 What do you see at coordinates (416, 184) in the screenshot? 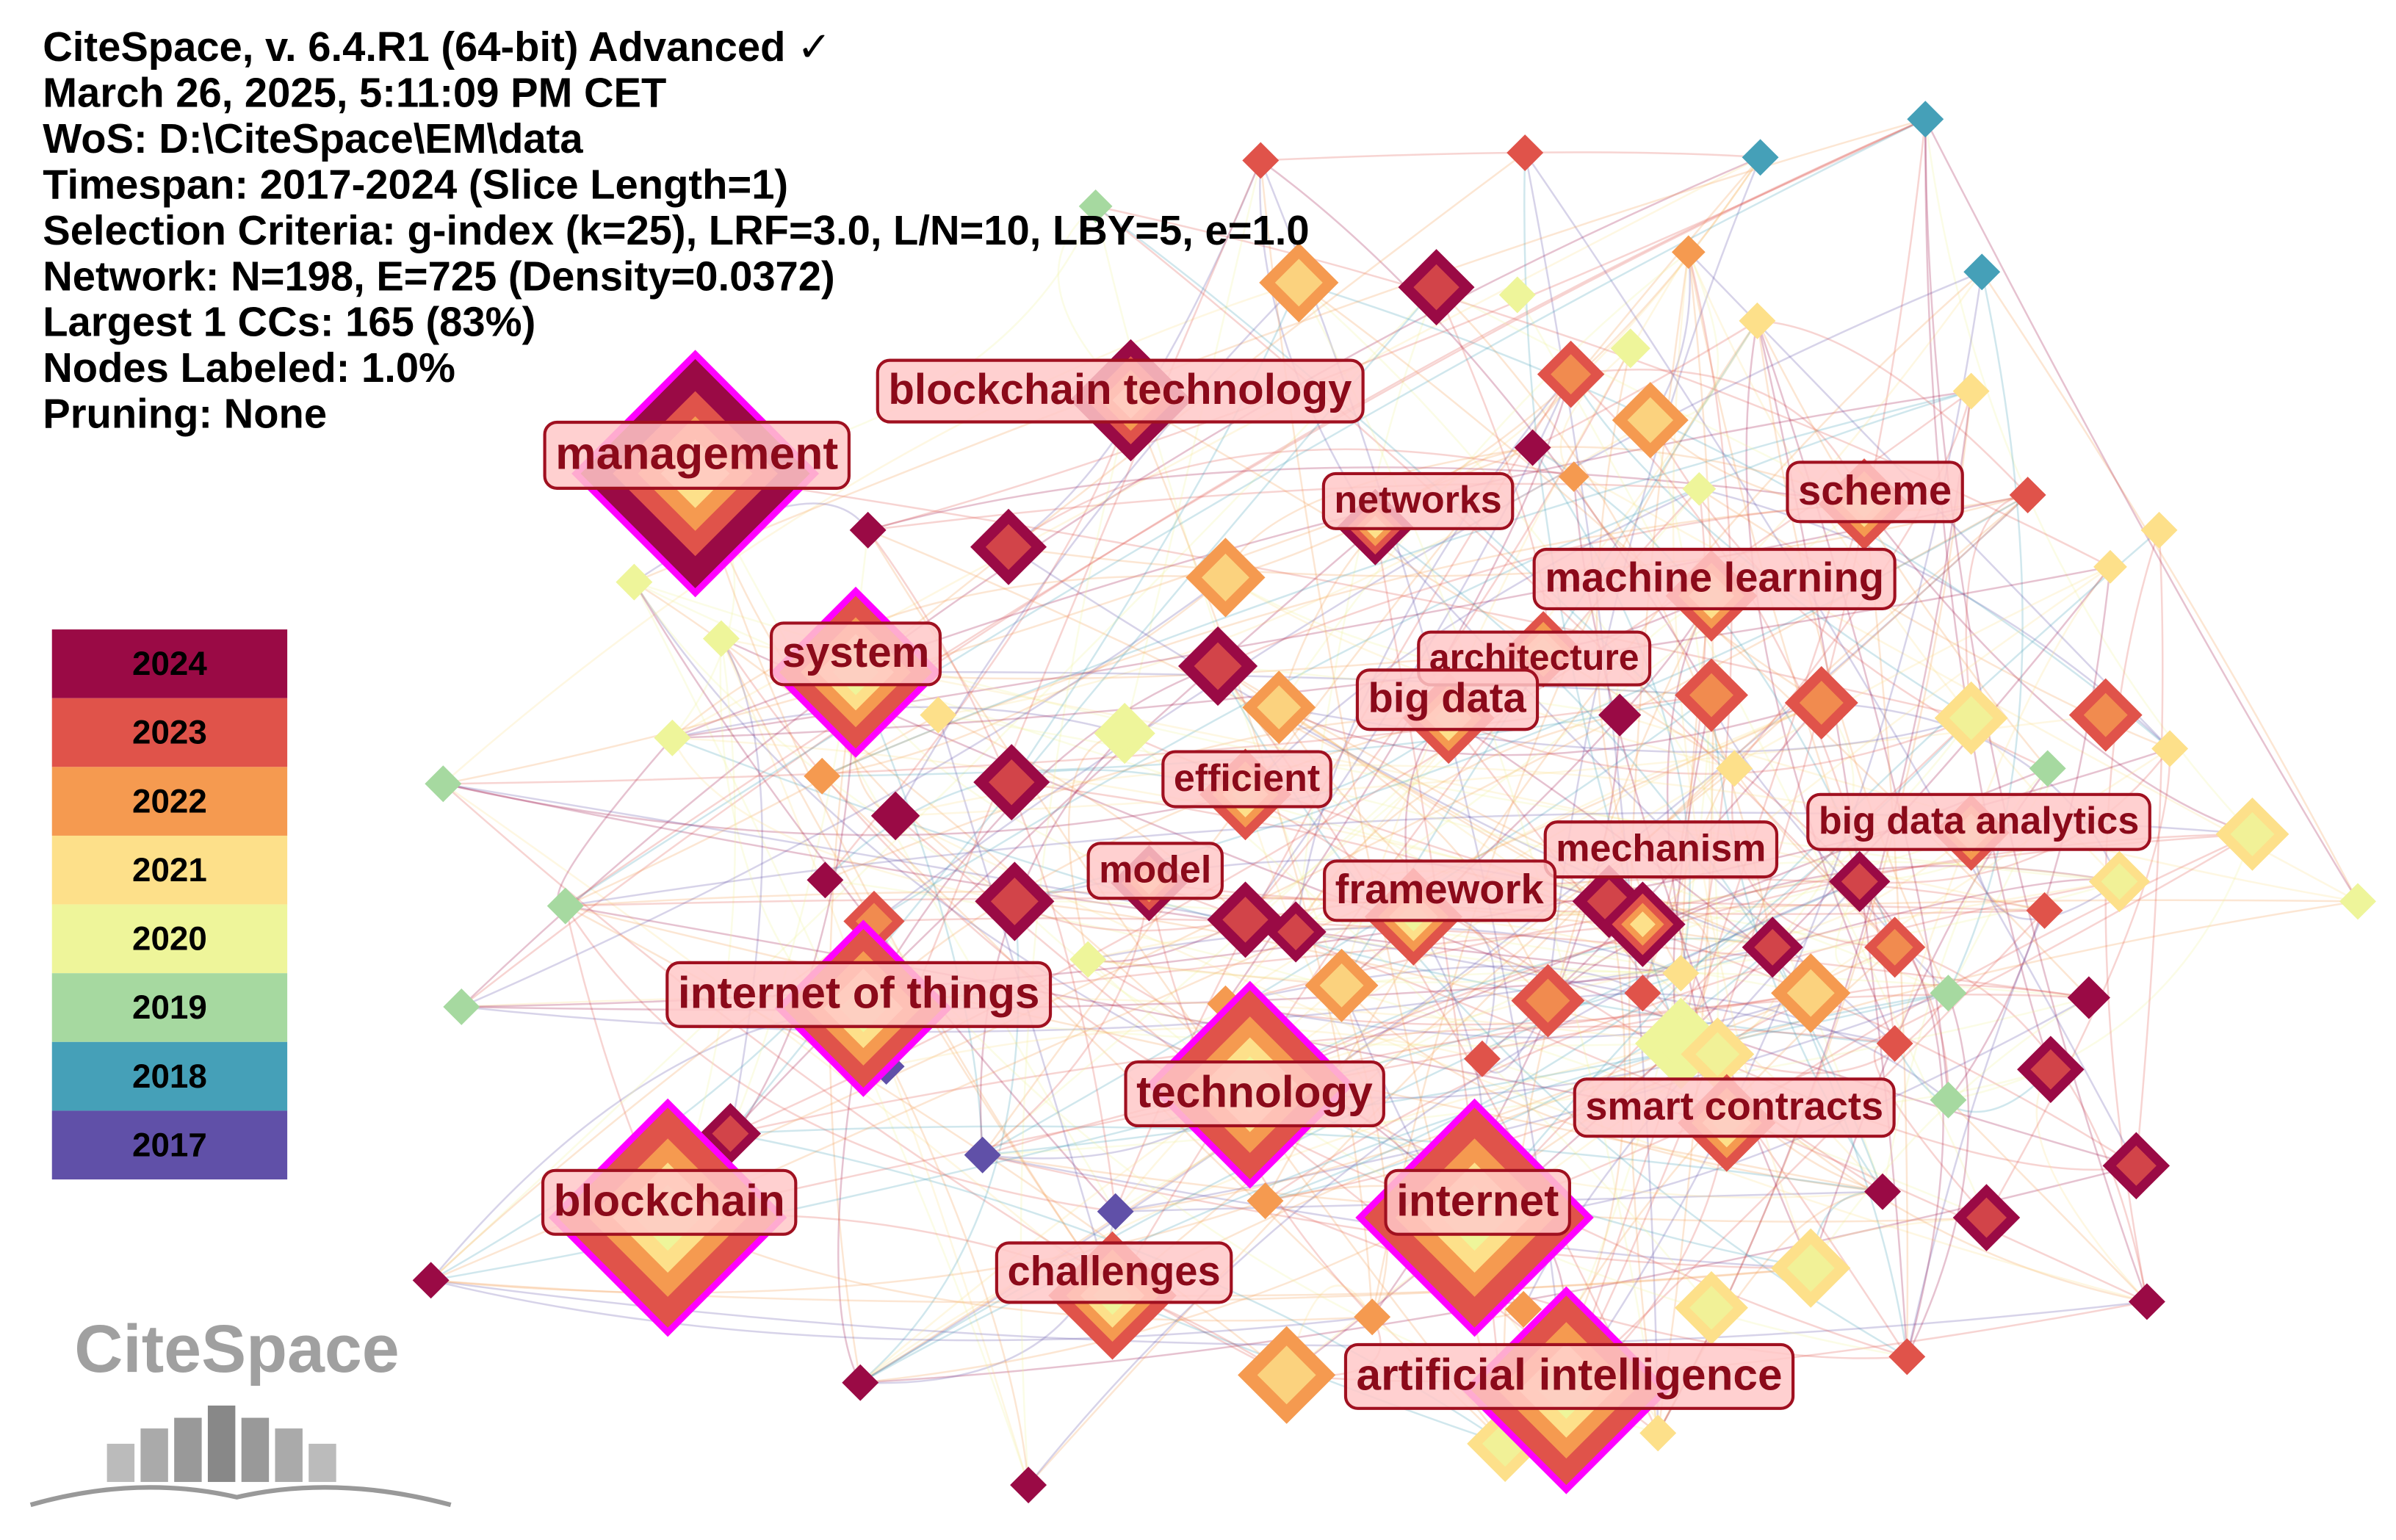
I see `header-line: Timespan: 2017-2024 (Slice Length=1)` at bounding box center [416, 184].